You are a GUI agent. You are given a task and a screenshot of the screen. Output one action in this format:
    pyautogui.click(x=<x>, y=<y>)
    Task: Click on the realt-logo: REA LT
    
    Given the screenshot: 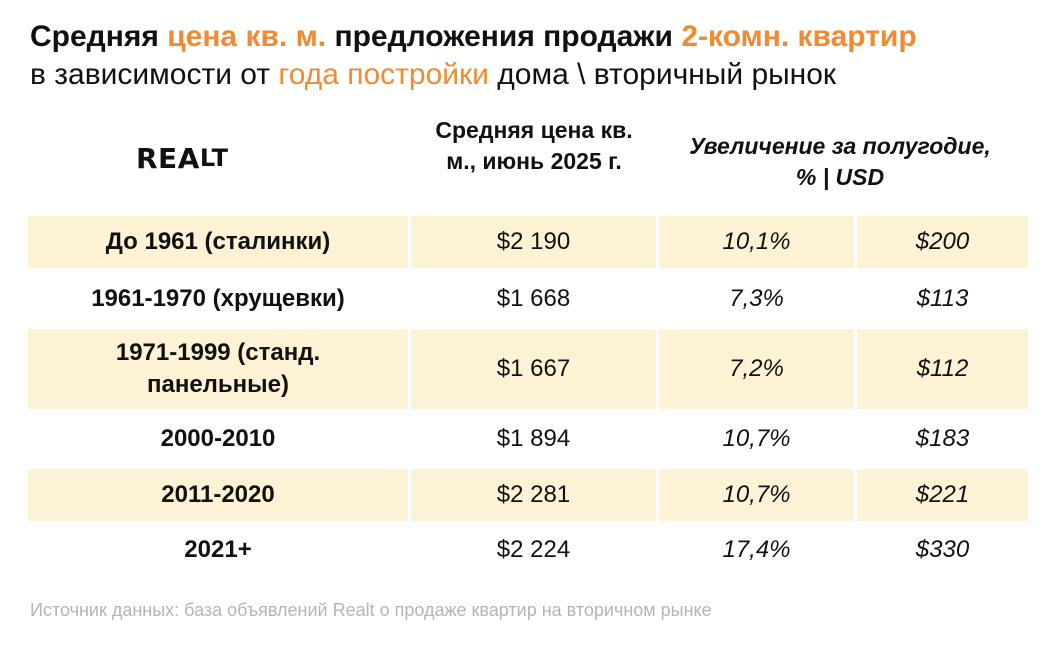 What is the action you would take?
    pyautogui.click(x=206, y=158)
    